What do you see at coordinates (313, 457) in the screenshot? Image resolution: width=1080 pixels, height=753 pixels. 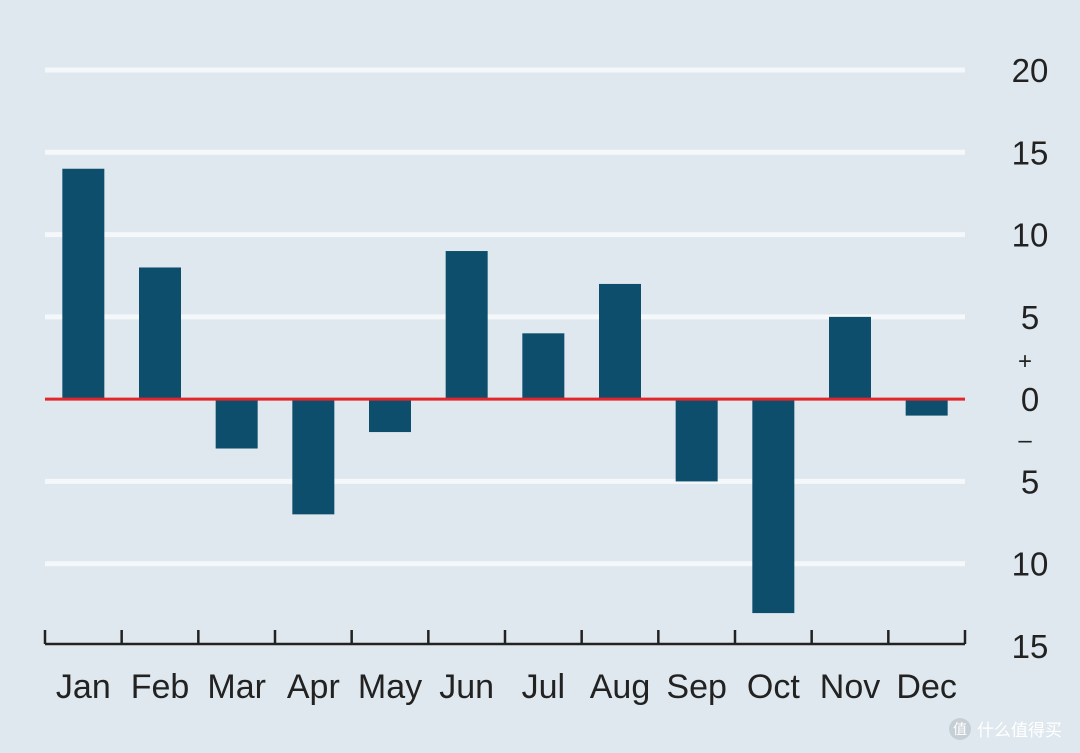 I see `bar-apr` at bounding box center [313, 457].